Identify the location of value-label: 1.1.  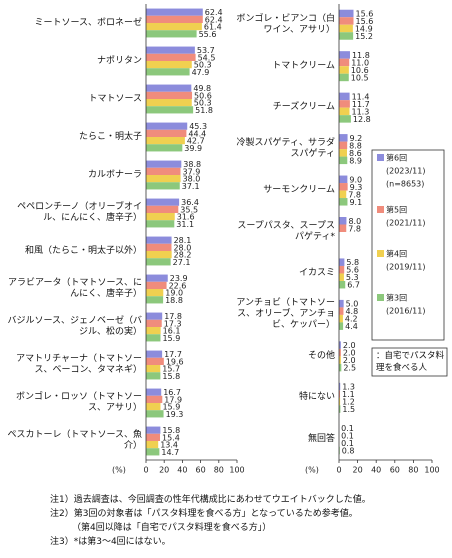
(348, 394).